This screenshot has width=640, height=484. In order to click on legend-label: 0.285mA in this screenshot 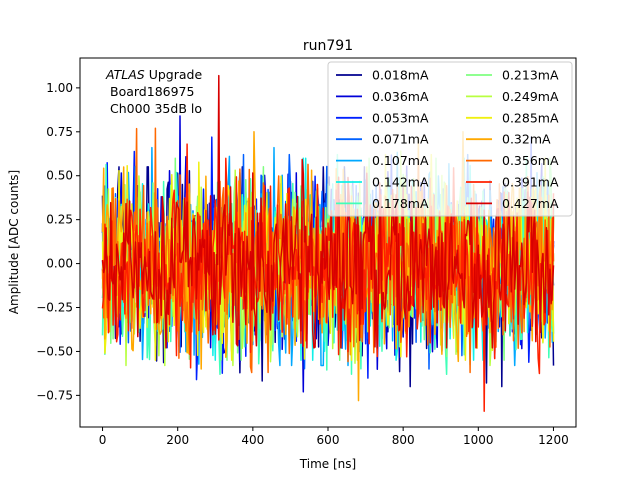, I will do `click(530, 117)`.